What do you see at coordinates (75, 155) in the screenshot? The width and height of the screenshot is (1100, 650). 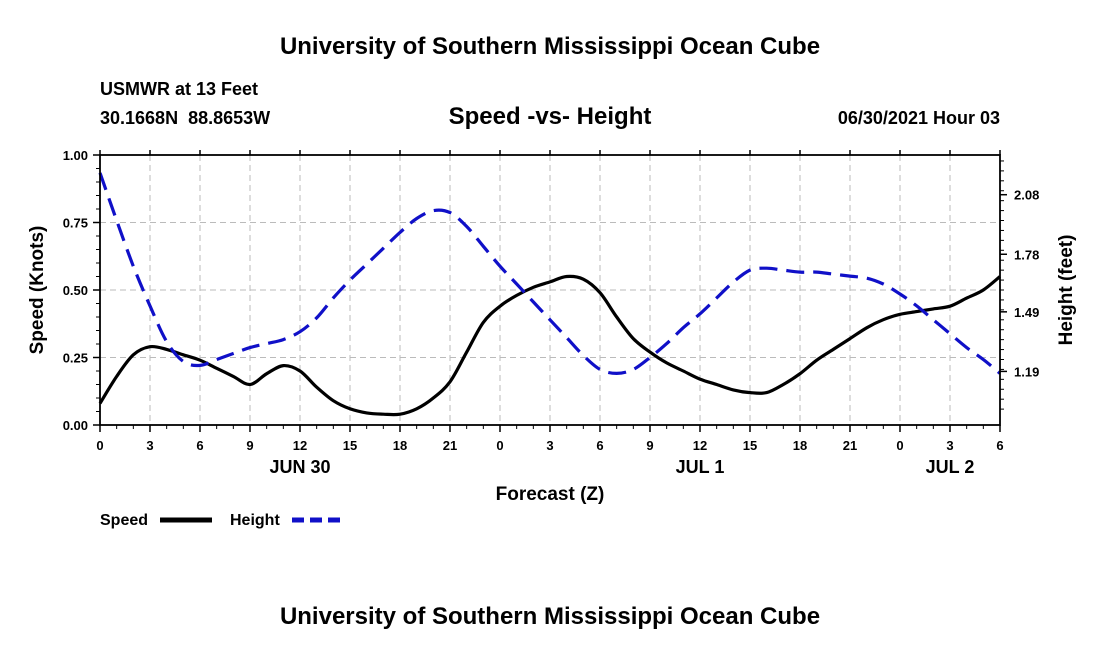 I see `y-tick-label: 1.00` at bounding box center [75, 155].